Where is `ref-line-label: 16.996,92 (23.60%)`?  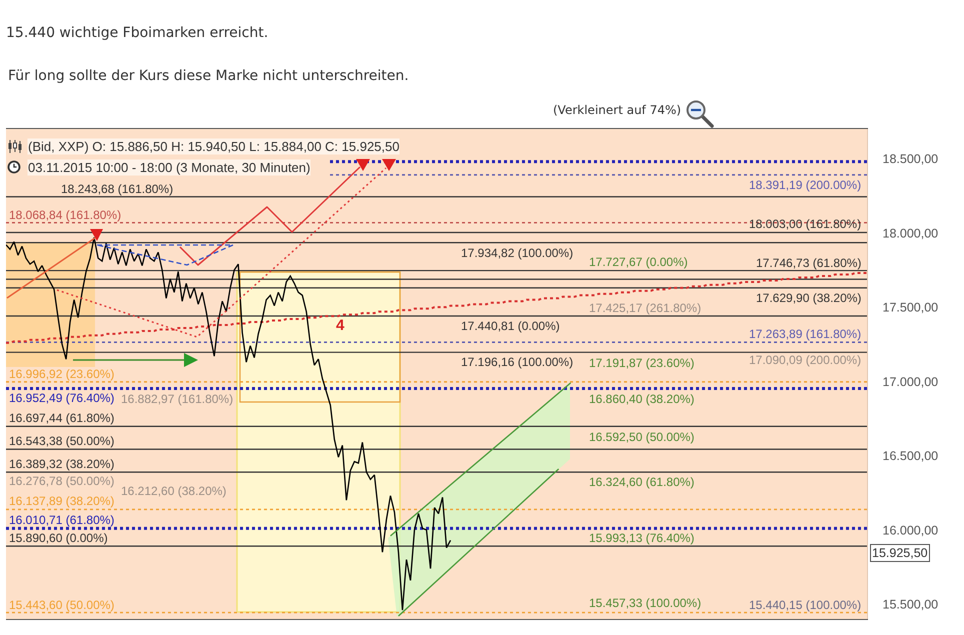
ref-line-label: 16.996,92 (23.60%) is located at coordinates (61, 374).